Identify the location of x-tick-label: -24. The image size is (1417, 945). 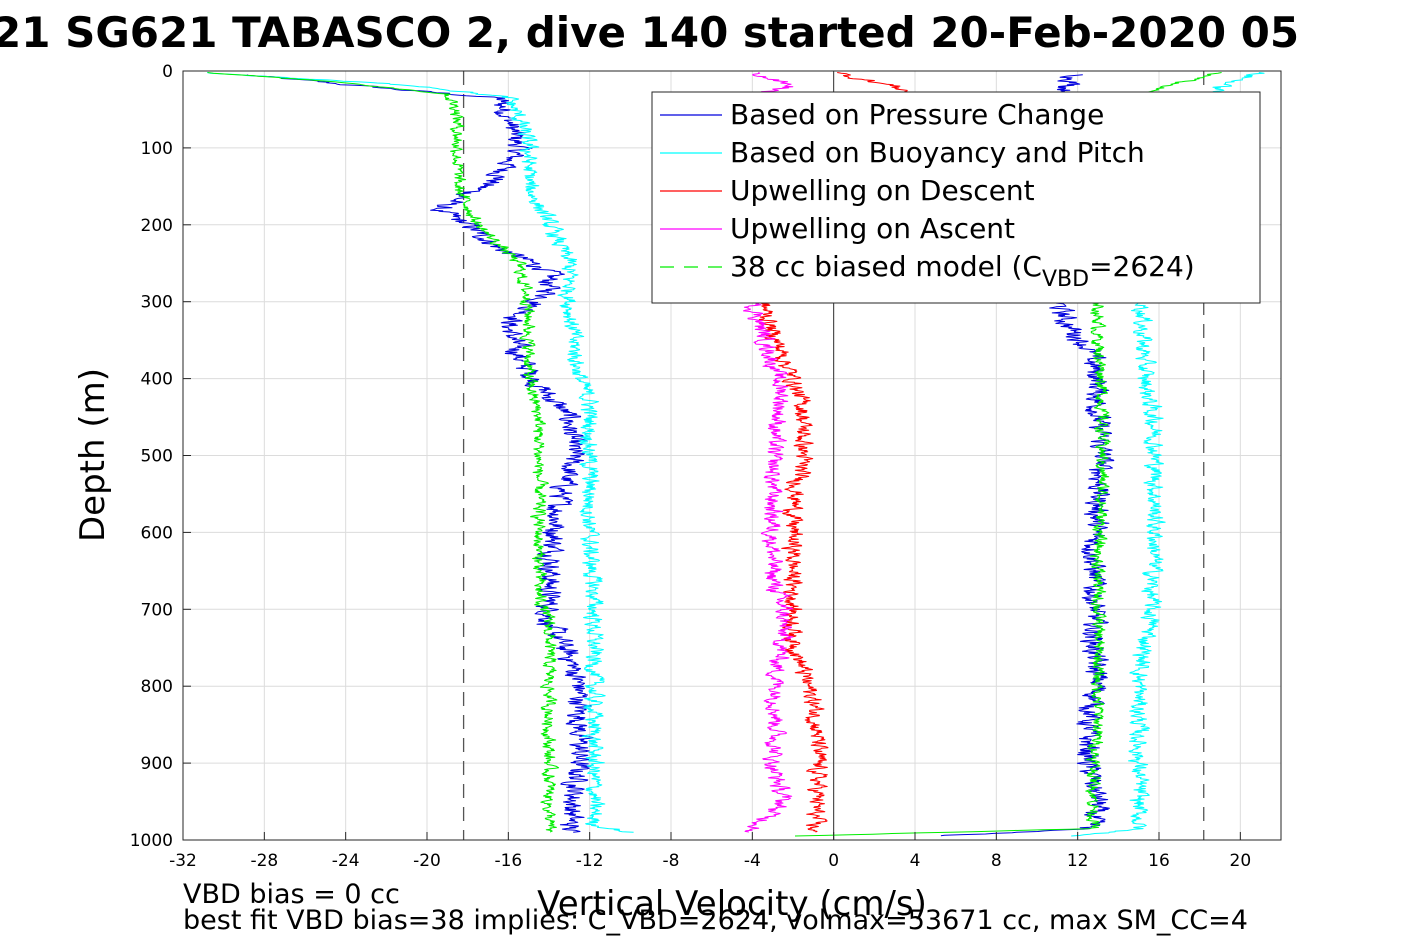
(346, 861).